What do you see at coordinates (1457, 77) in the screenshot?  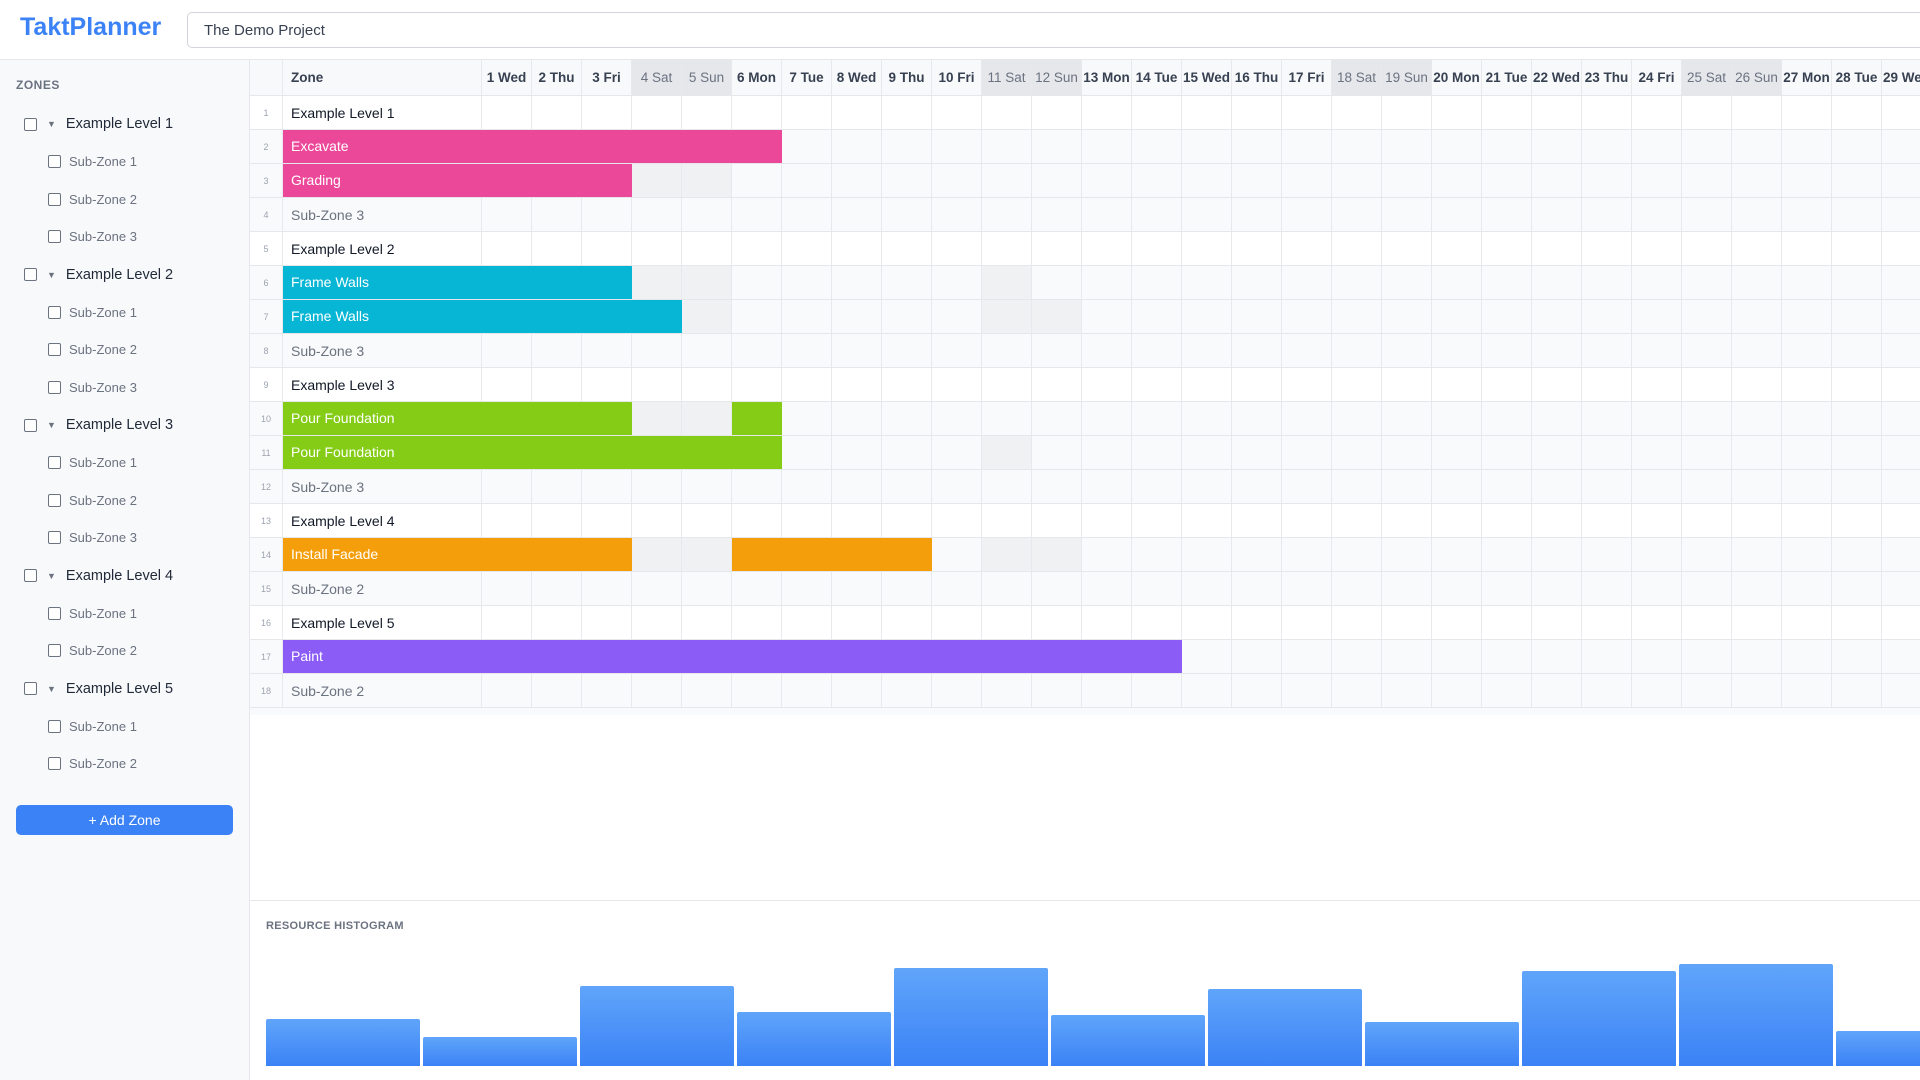 I see `day-header: 20 Mon` at bounding box center [1457, 77].